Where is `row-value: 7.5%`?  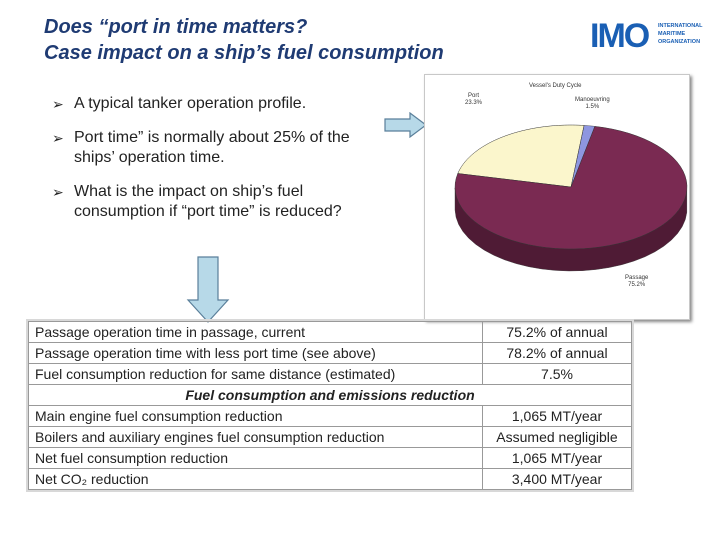 row-value: 7.5% is located at coordinates (557, 374).